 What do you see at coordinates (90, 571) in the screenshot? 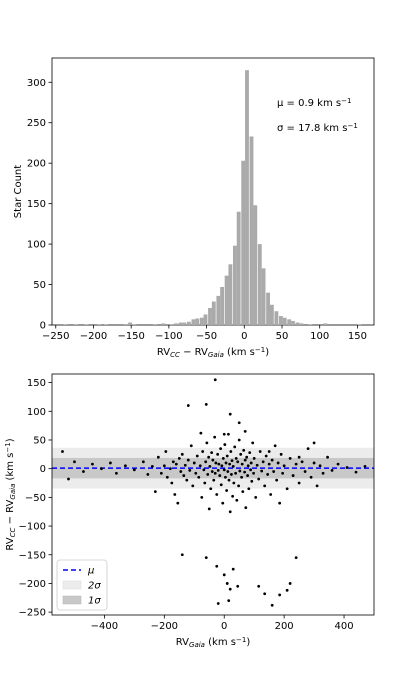
I see `legend-label-mu: μ` at bounding box center [90, 571].